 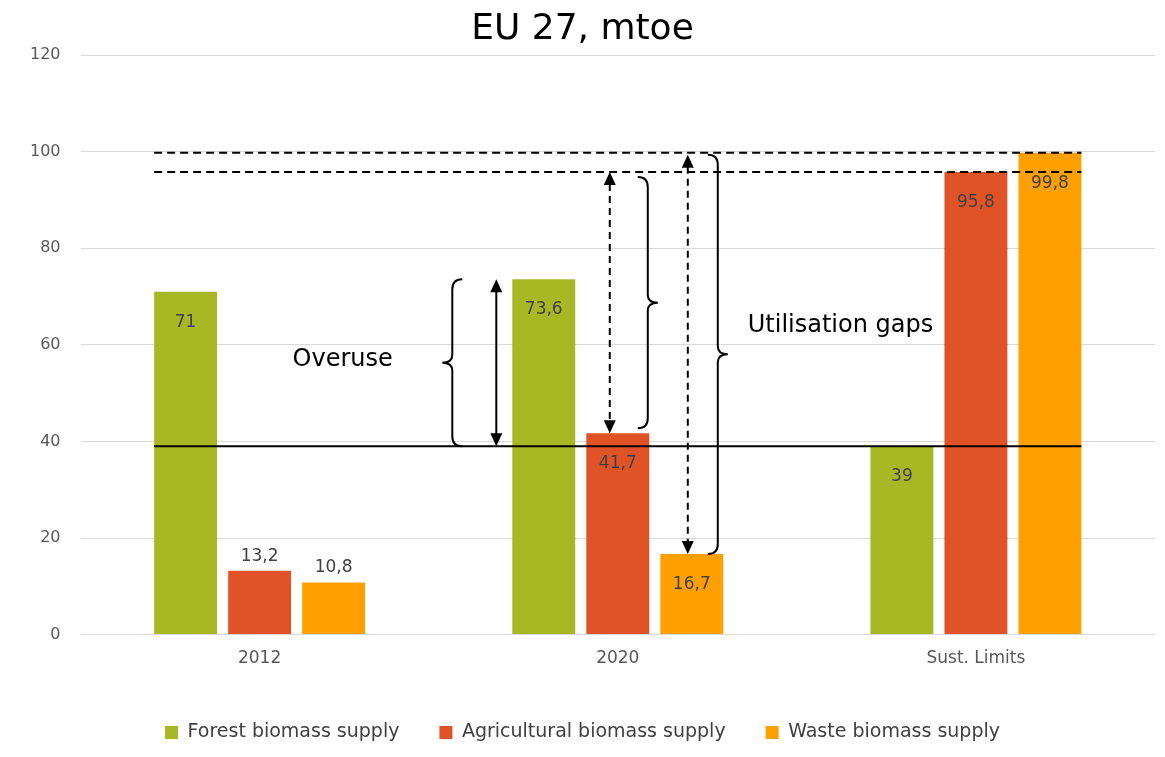 What do you see at coordinates (1050, 181) in the screenshot?
I see `data-label: 99,8` at bounding box center [1050, 181].